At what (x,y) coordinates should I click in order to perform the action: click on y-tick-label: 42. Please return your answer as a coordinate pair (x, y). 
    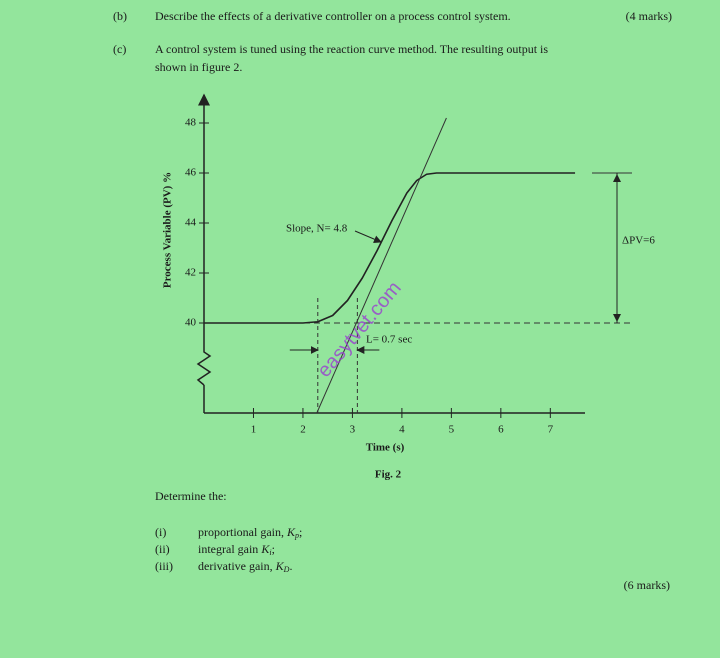
    Looking at the image, I should click on (190, 273).